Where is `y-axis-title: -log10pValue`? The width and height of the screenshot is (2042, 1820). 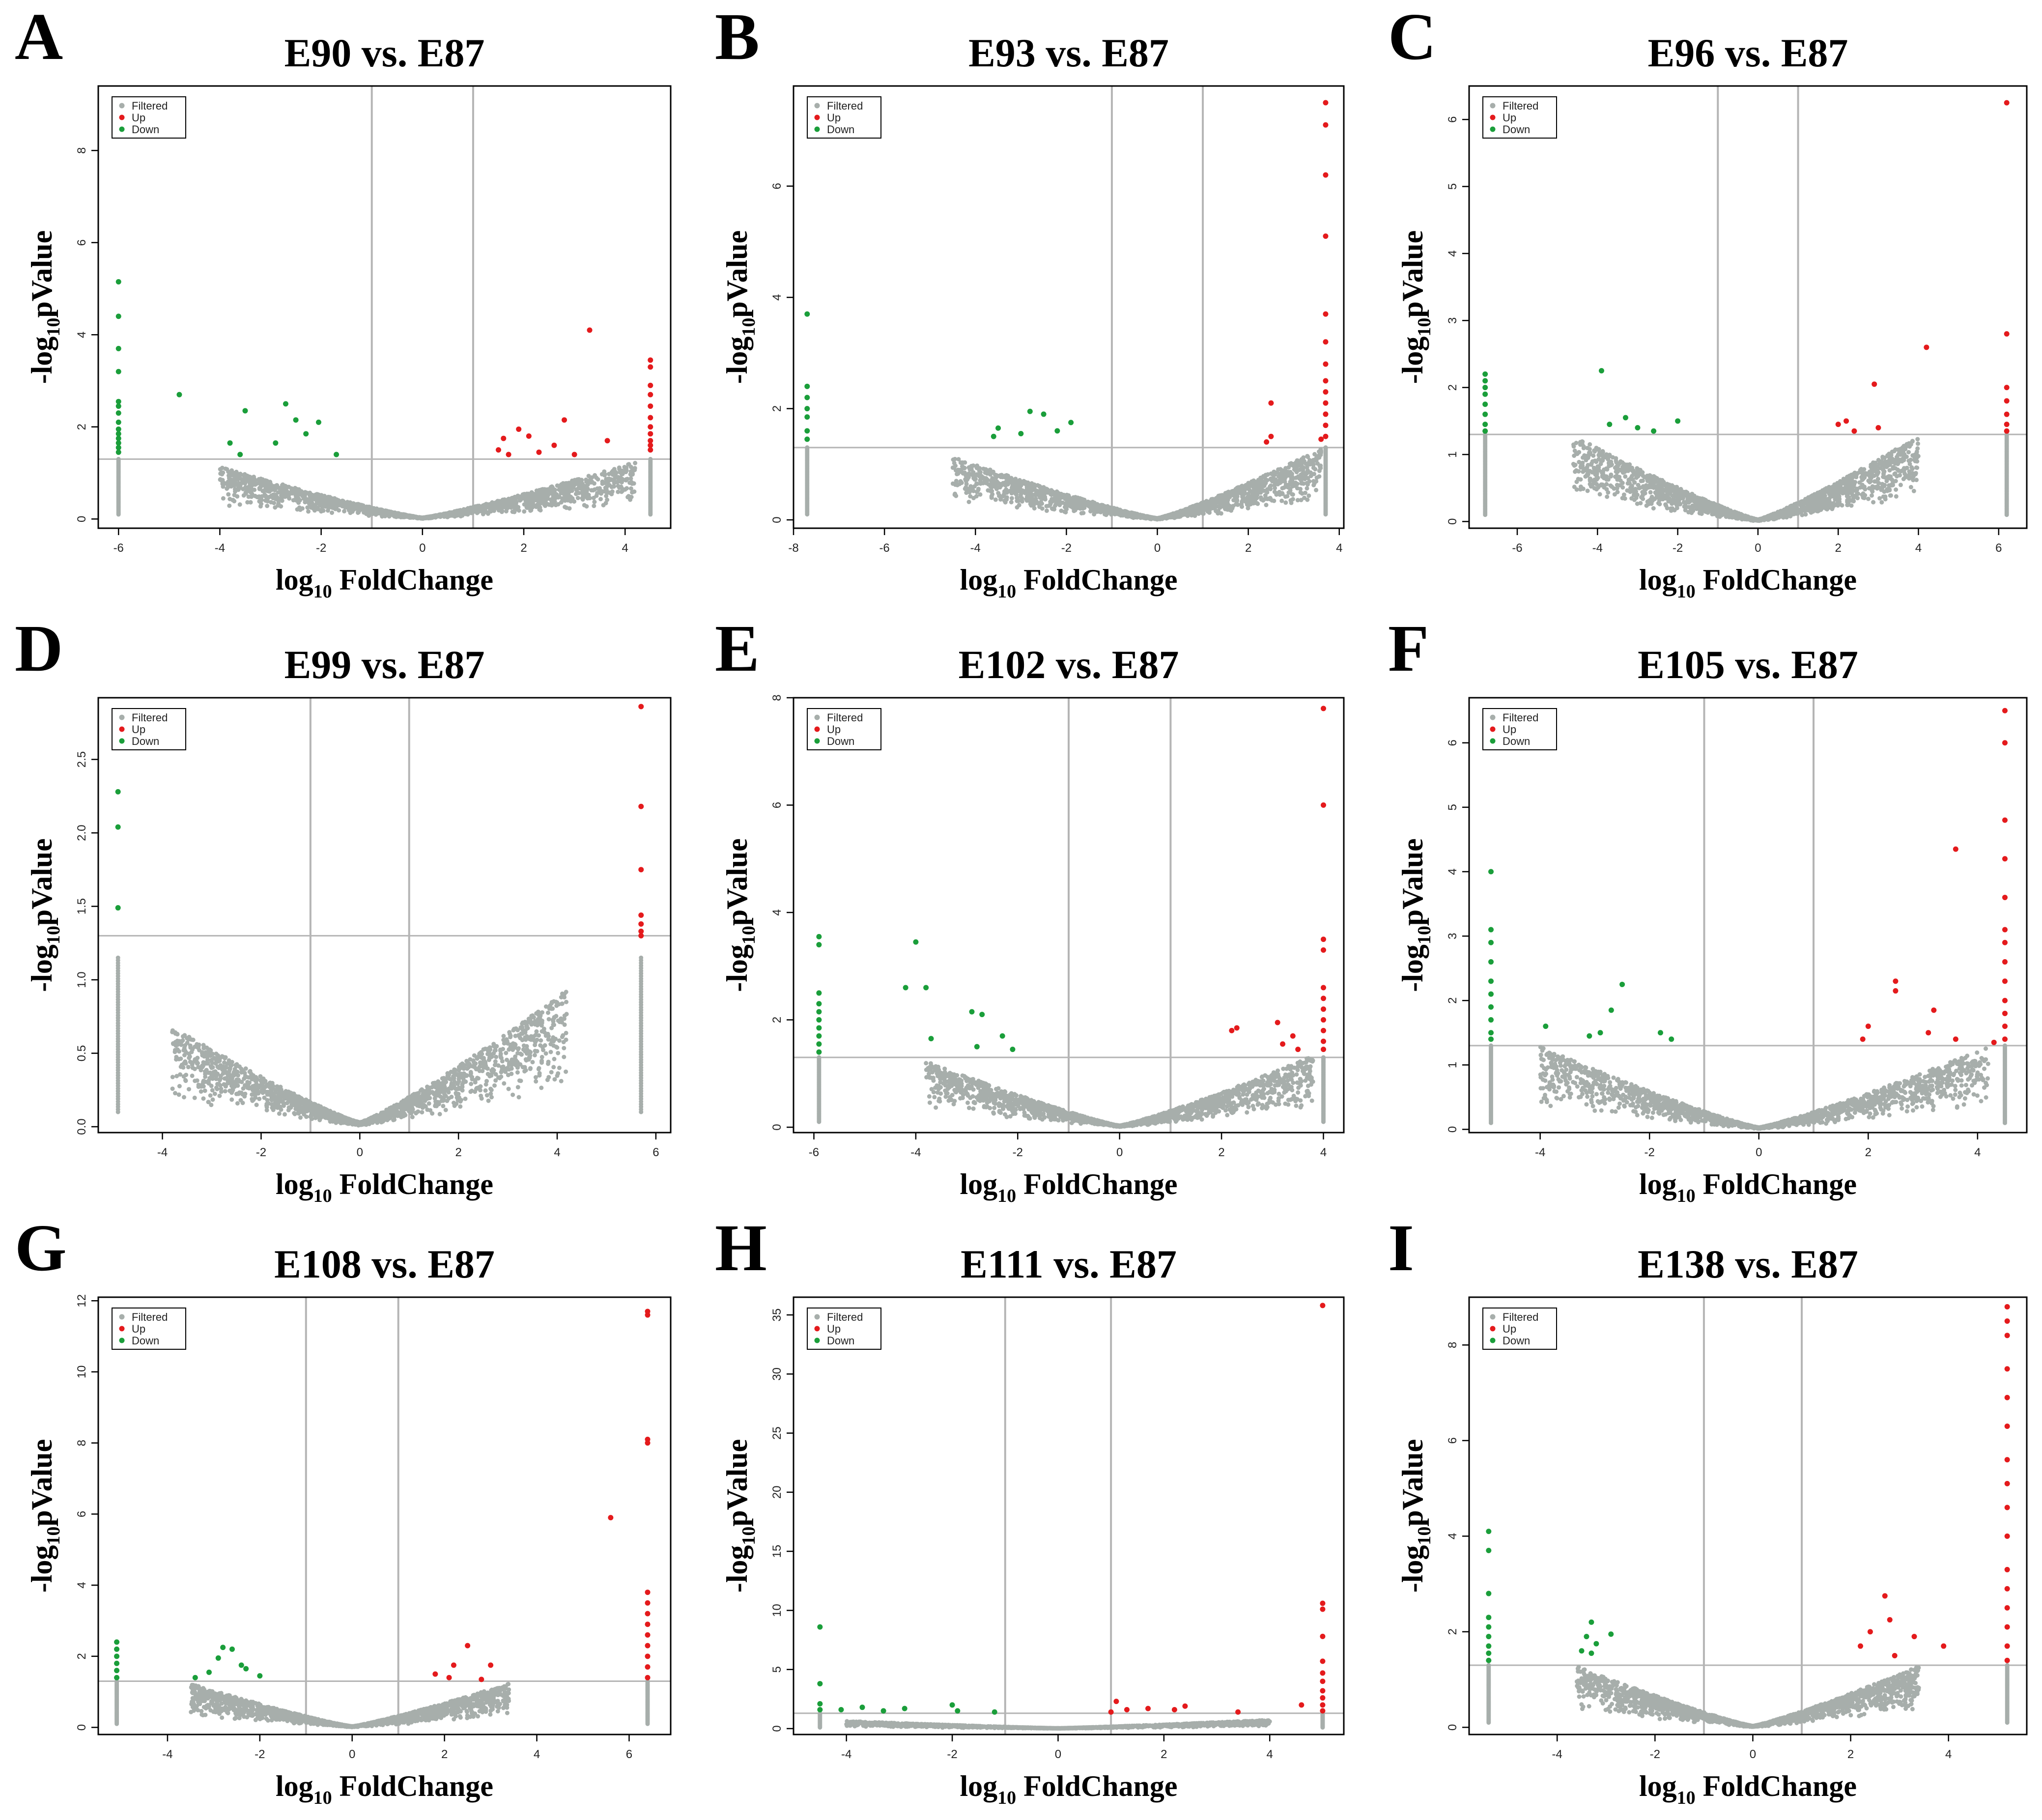 y-axis-title: -log10pValue is located at coordinates (740, 307).